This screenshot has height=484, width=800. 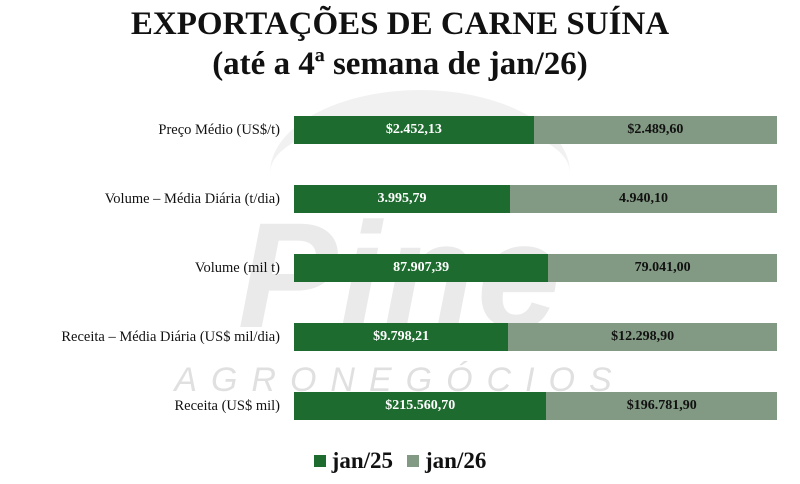 I want to click on legend-swatch-jan25, so click(x=319, y=461).